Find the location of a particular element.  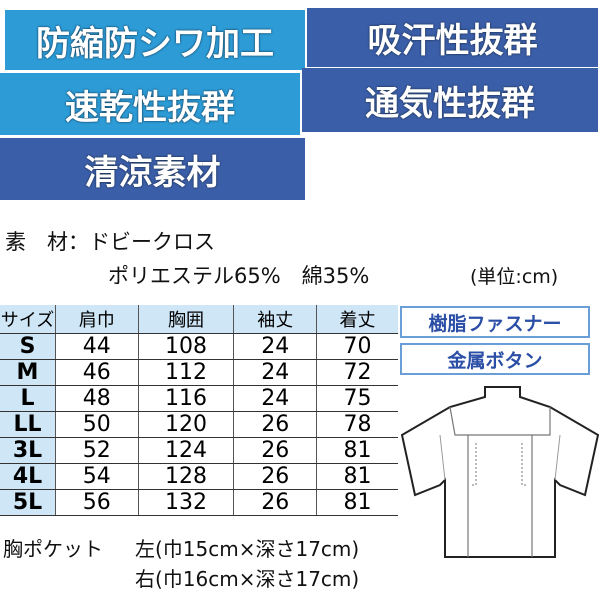

measurement-cell: 124 is located at coordinates (186, 450).